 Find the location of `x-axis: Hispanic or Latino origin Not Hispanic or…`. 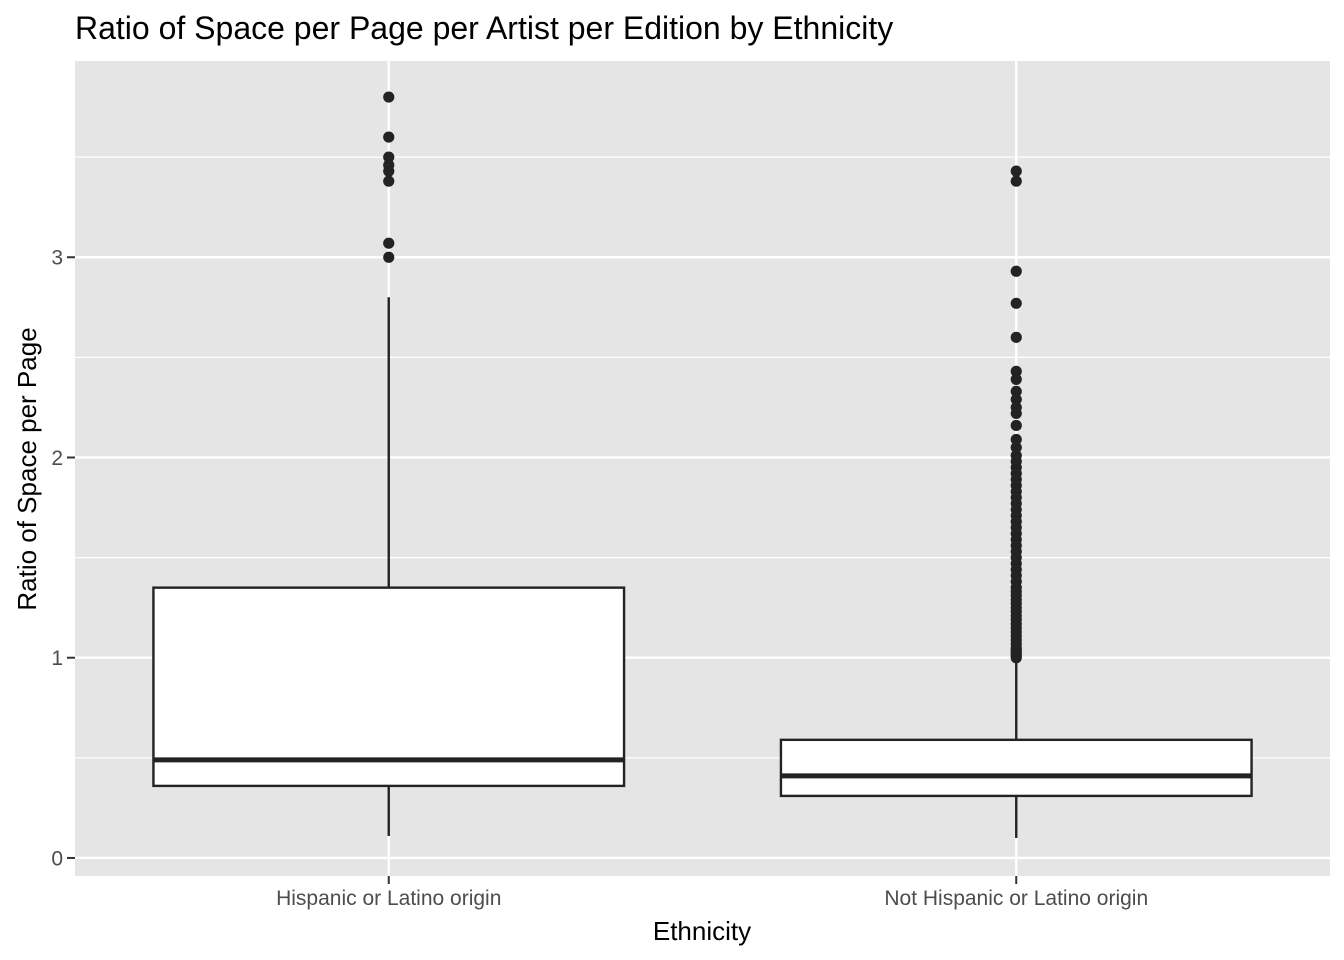

x-axis: Hispanic or Latino origin Not Hispanic or… is located at coordinates (712, 893).